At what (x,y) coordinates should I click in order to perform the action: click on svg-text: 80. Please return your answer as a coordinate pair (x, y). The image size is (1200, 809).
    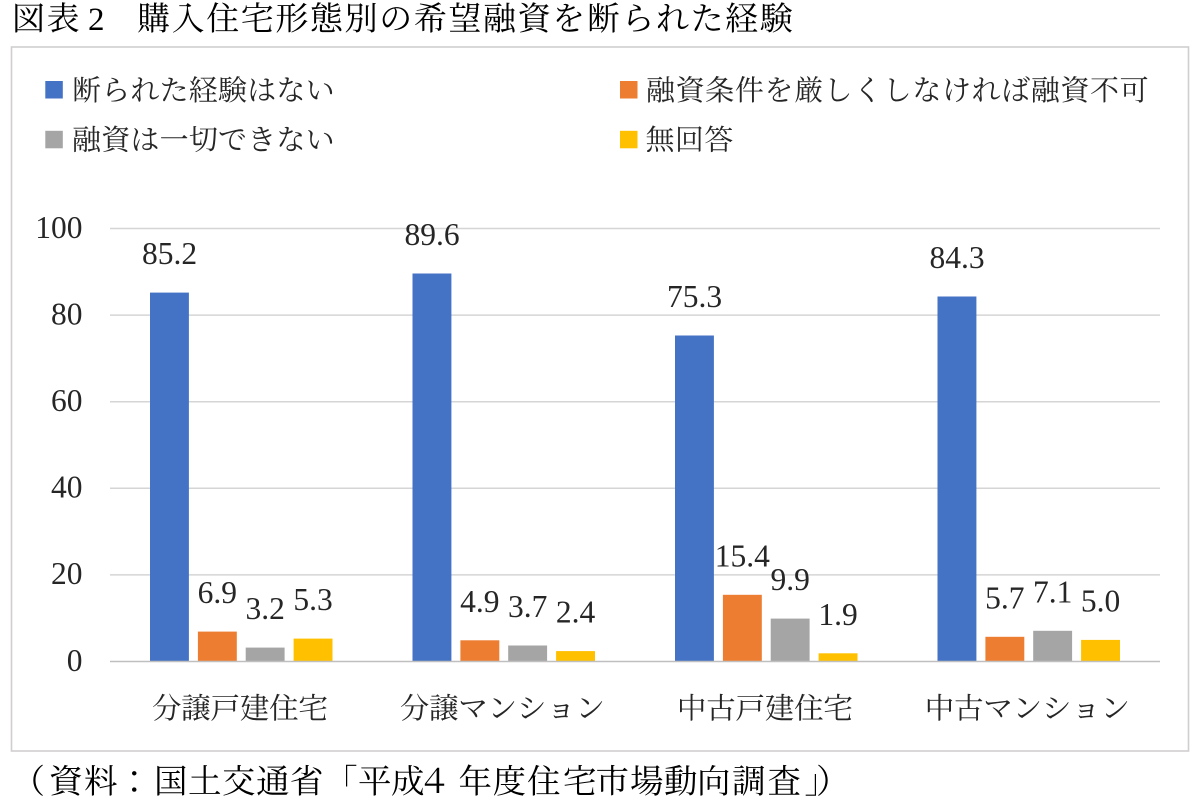
    Looking at the image, I should click on (67, 313).